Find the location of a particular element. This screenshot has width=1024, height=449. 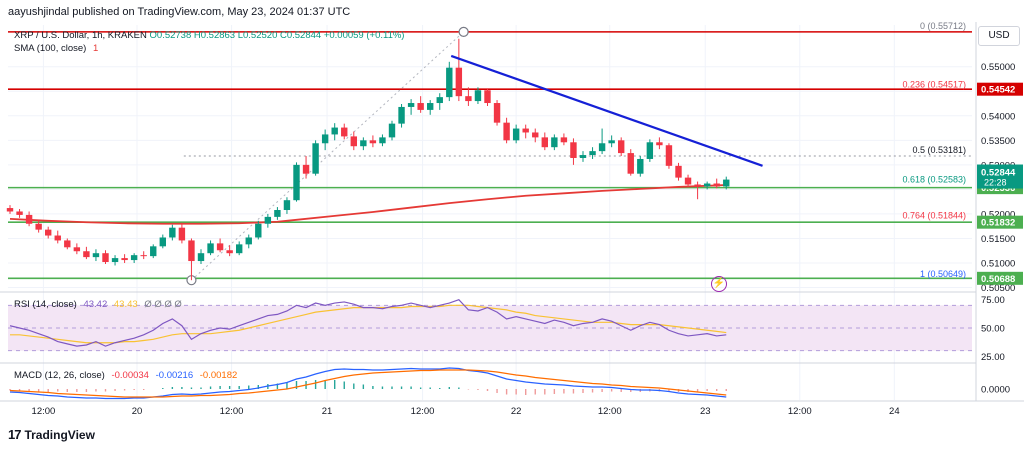

macd-signal-line is located at coordinates (368, 383).